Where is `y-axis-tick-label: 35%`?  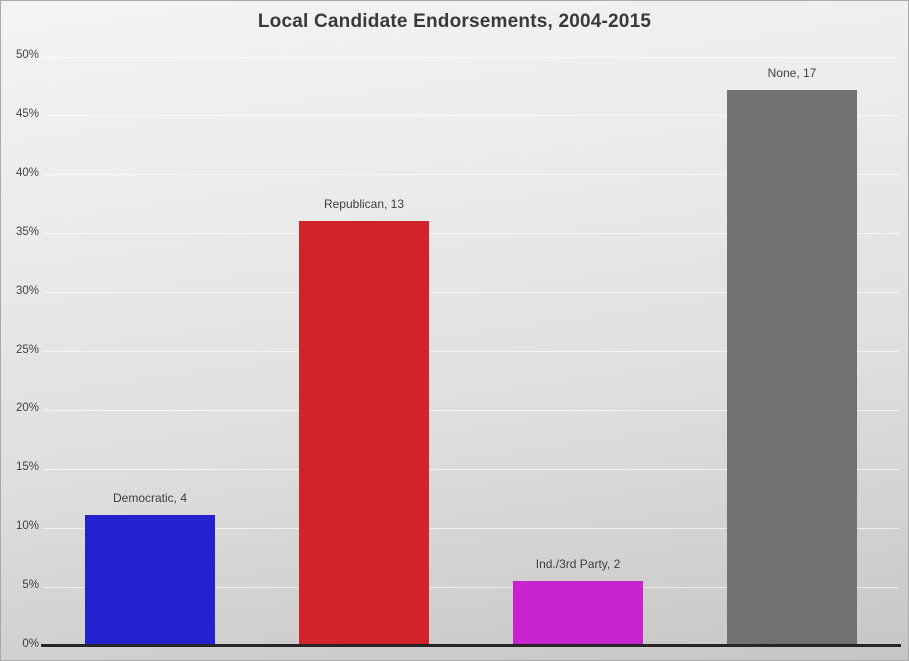 y-axis-tick-label: 35% is located at coordinates (27, 231).